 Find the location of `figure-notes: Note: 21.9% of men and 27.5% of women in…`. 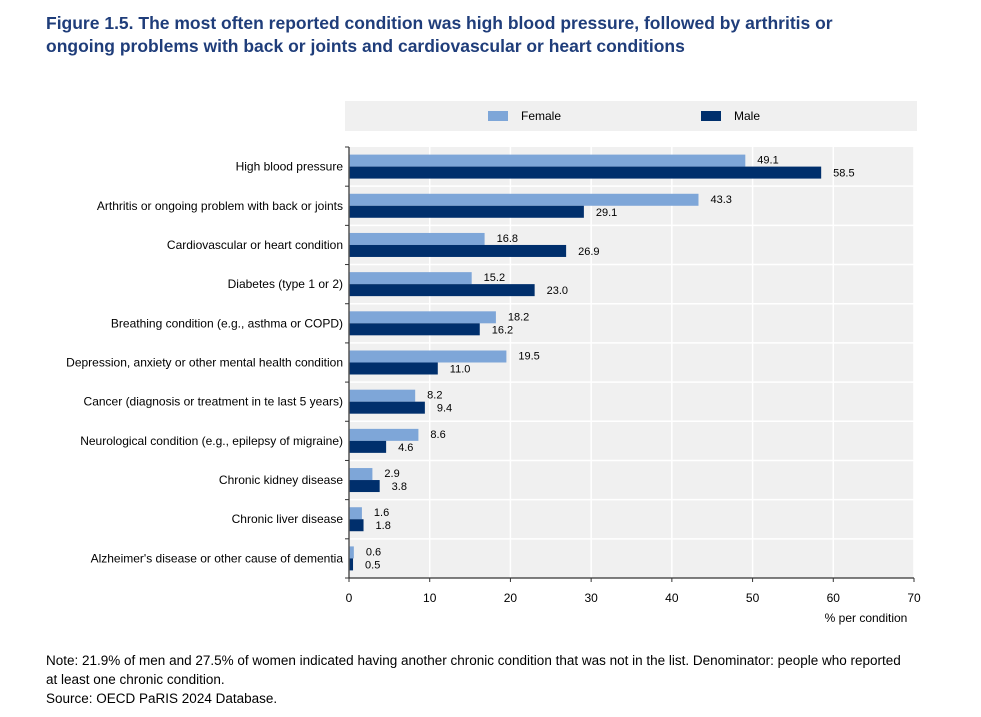

figure-notes: Note: 21.9% of men and 27.5% of women in… is located at coordinates (501, 679).